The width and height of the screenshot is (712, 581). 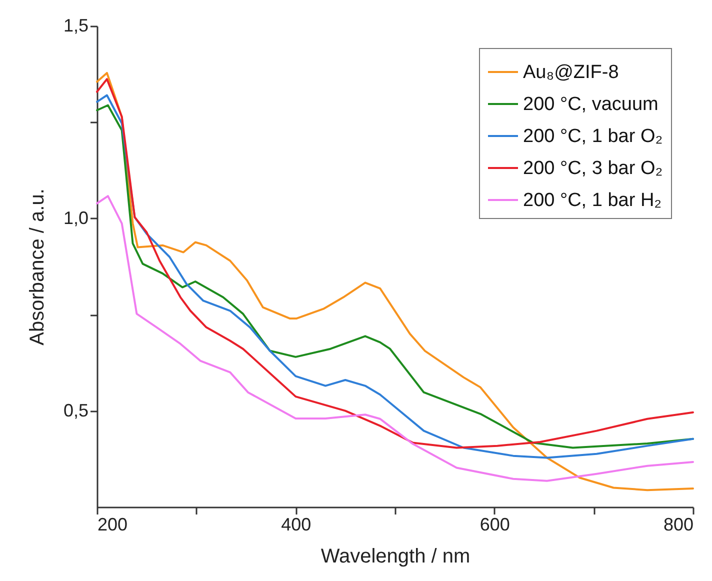 What do you see at coordinates (395, 557) in the screenshot?
I see `x-axis-title: Wavelength / nm` at bounding box center [395, 557].